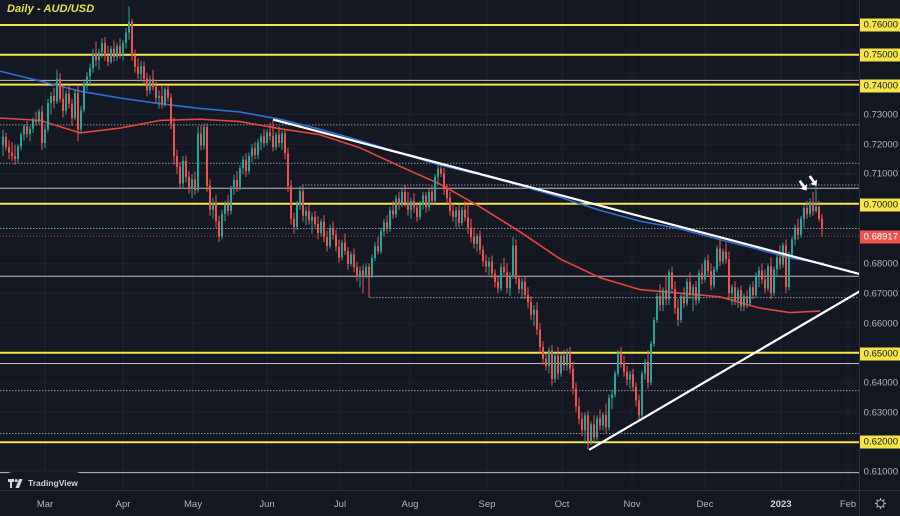 This screenshot has height=516, width=900. What do you see at coordinates (723, 370) in the screenshot?
I see `ascending-trendline` at bounding box center [723, 370].